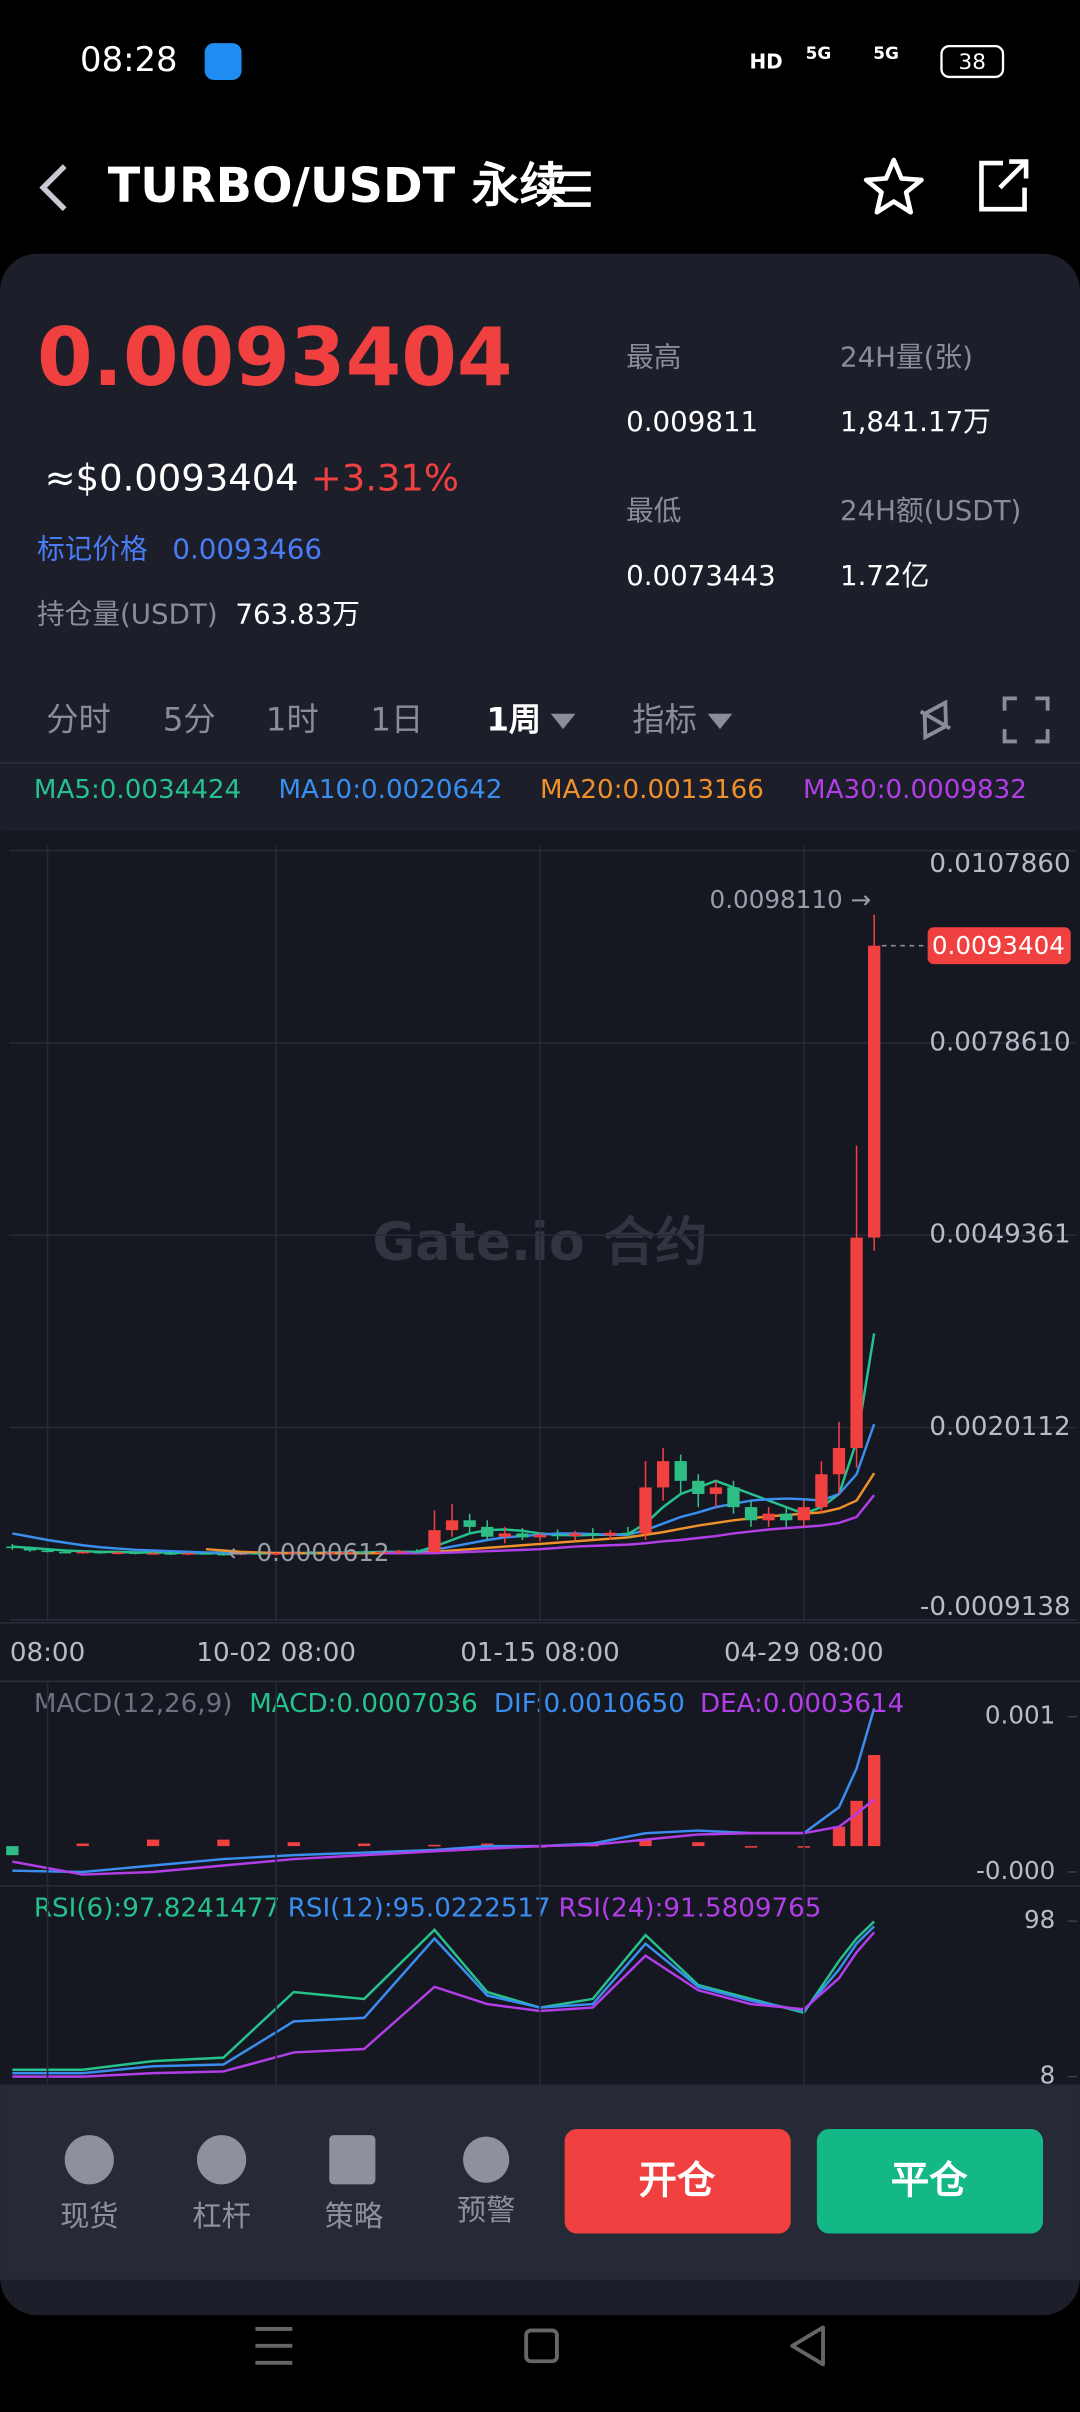  I want to click on menu-key, so click(274, 2346).